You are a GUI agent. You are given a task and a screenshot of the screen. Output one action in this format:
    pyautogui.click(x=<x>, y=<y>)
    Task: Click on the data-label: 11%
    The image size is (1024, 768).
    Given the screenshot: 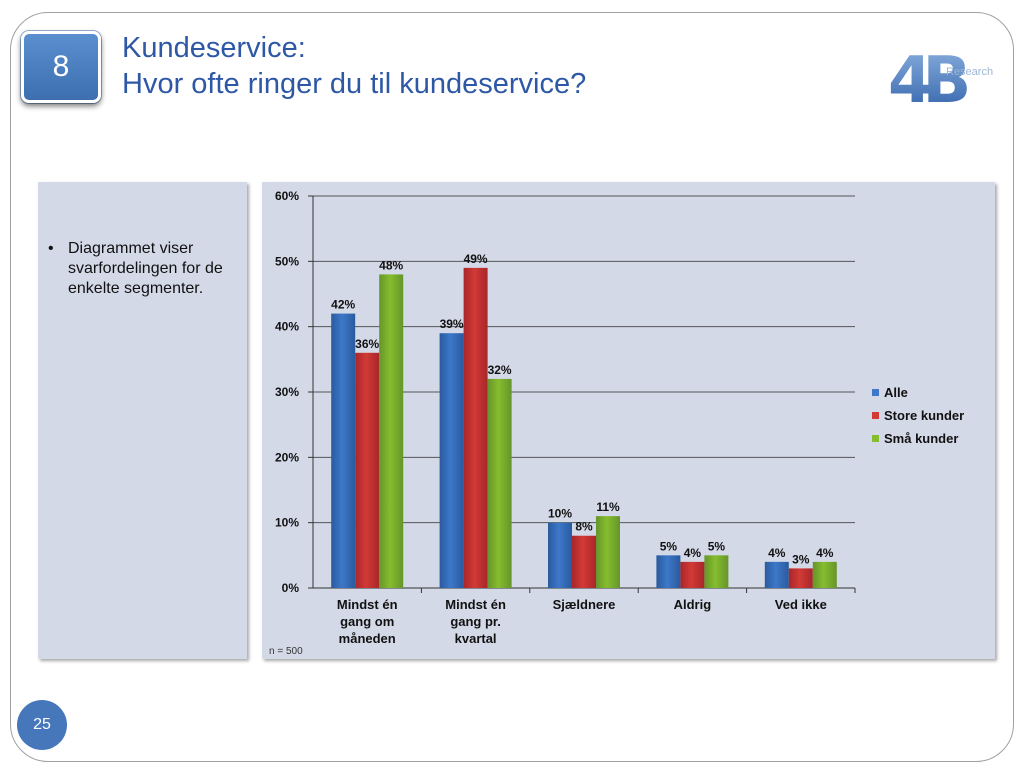 What is the action you would take?
    pyautogui.click(x=608, y=507)
    